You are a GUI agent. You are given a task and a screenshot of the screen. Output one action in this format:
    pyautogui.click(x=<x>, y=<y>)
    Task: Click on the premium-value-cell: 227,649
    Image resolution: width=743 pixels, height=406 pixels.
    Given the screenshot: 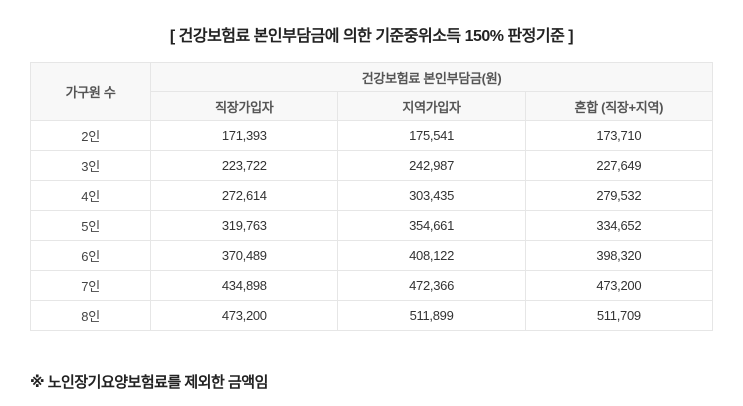 What is the action you would take?
    pyautogui.click(x=619, y=165)
    